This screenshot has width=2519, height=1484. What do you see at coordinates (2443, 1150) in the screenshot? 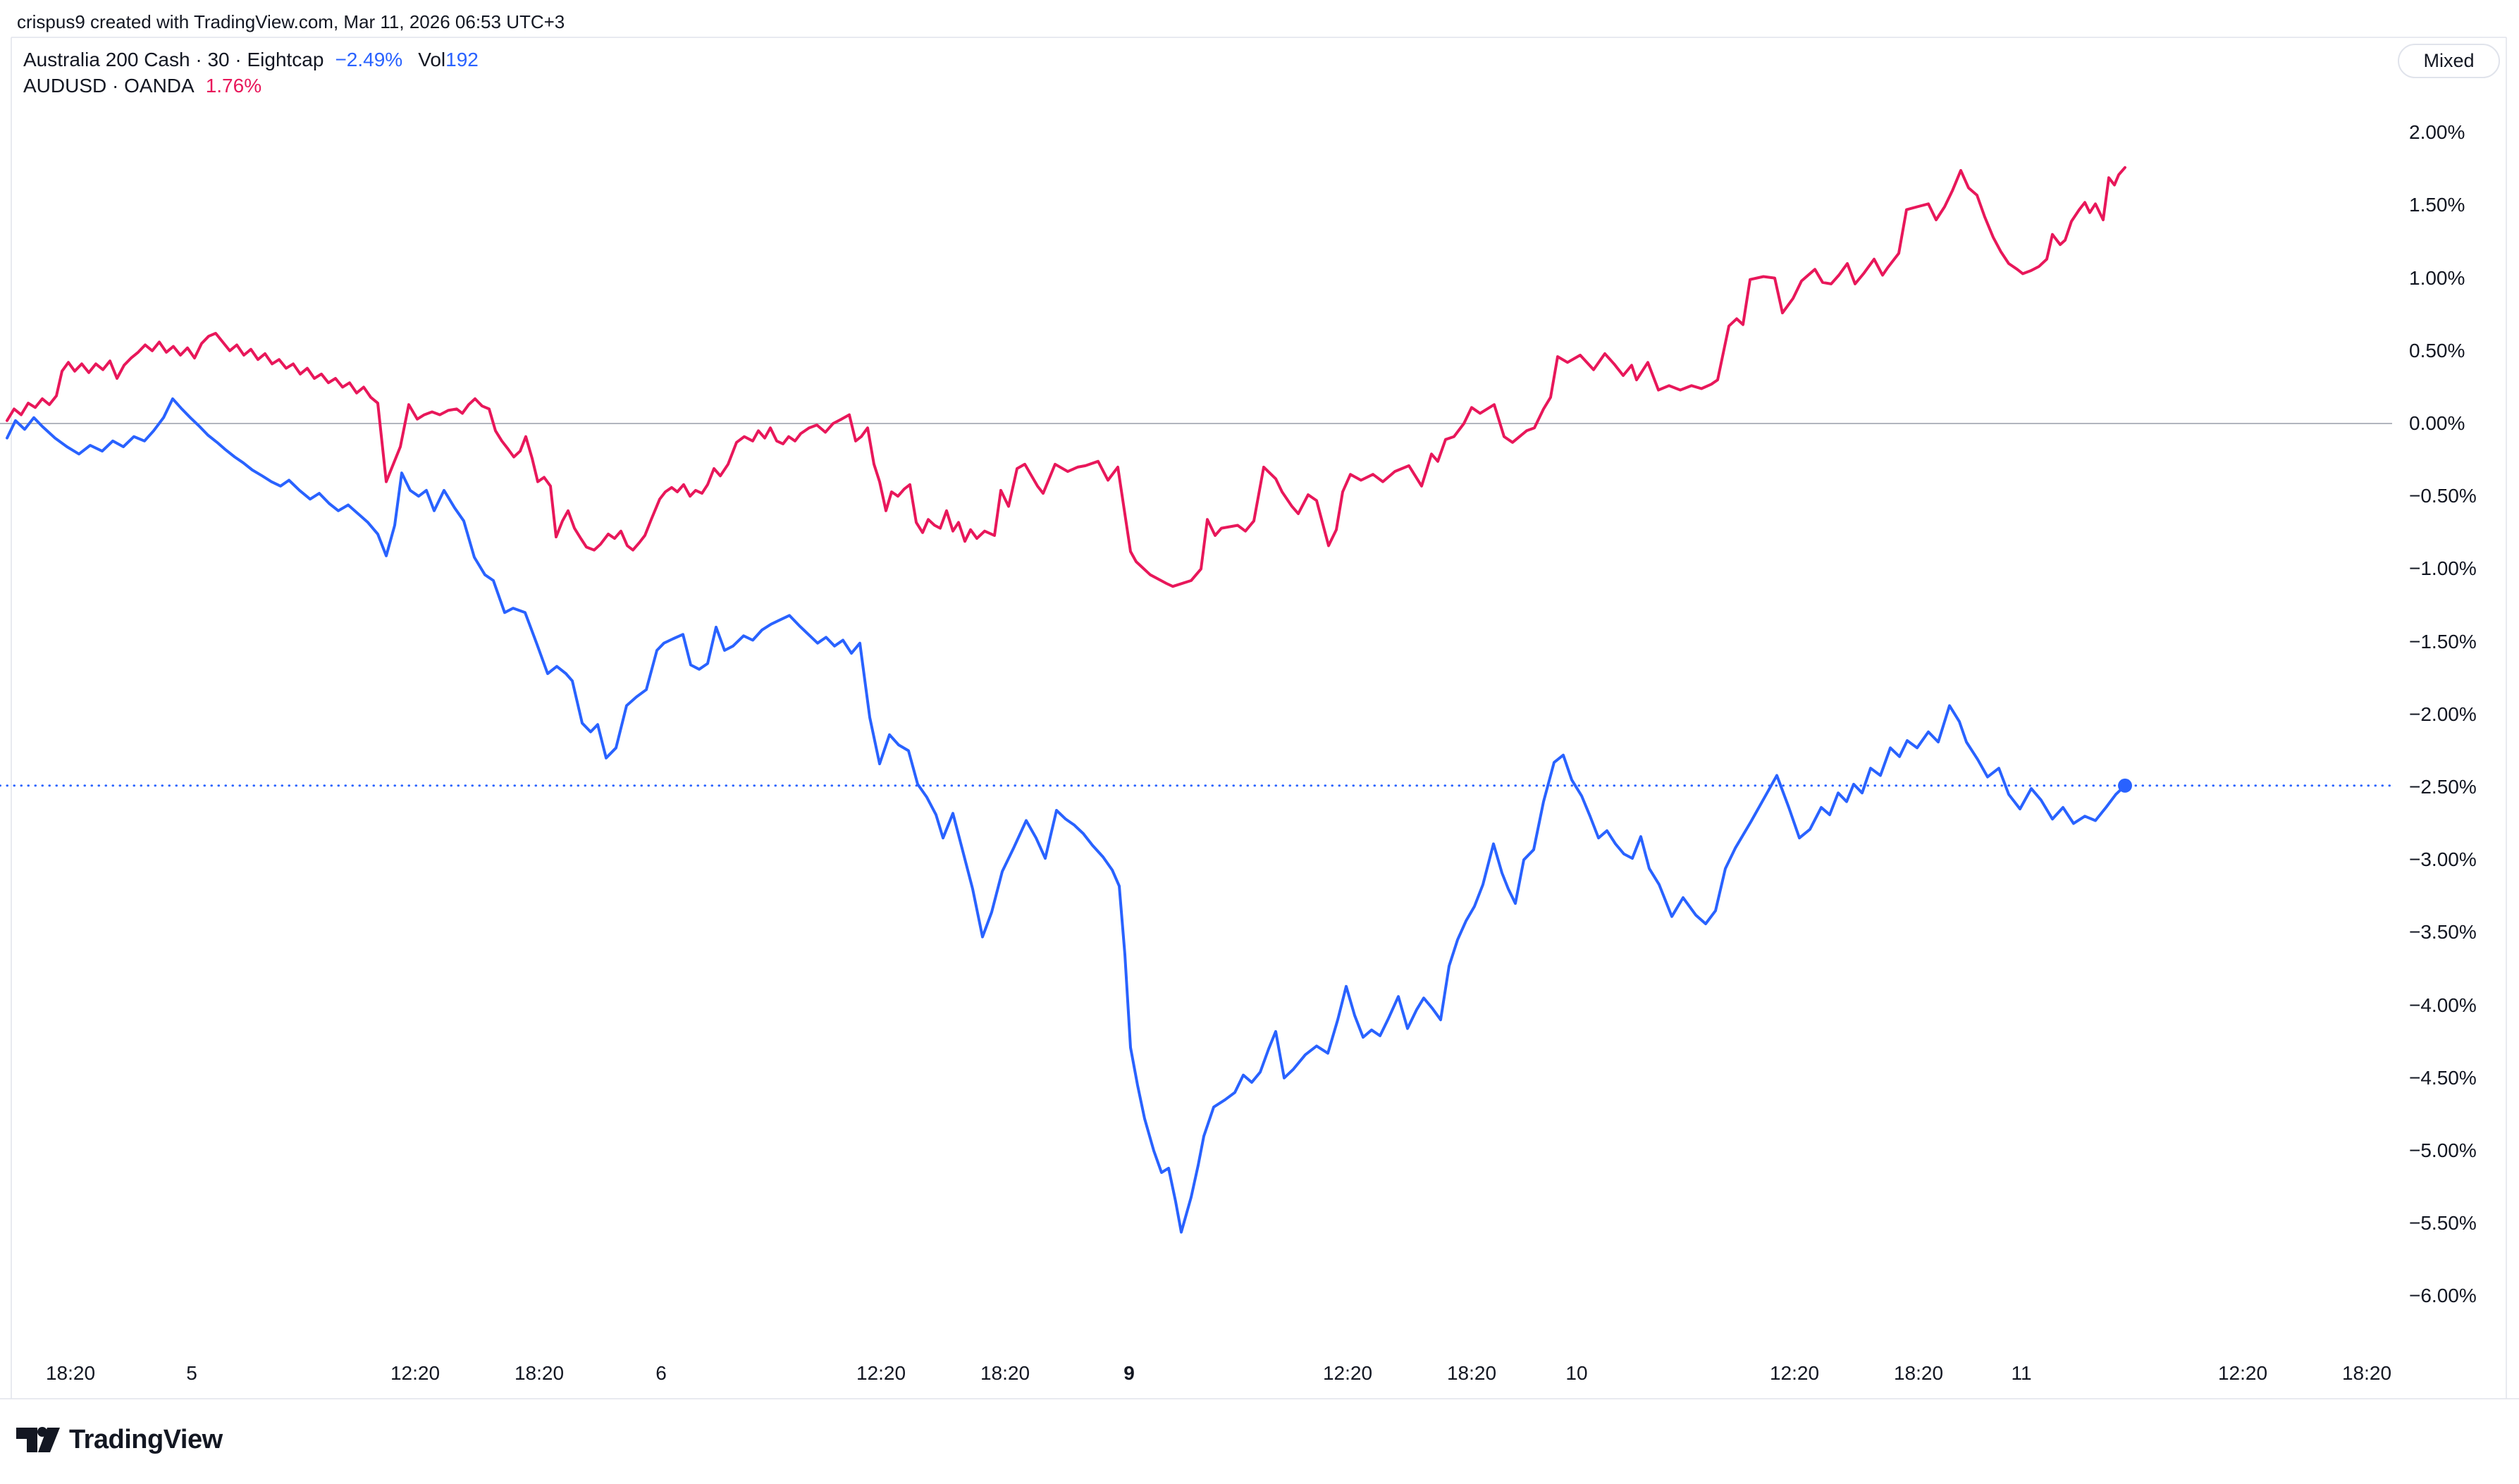
I see `price-label: −5.00%` at bounding box center [2443, 1150].